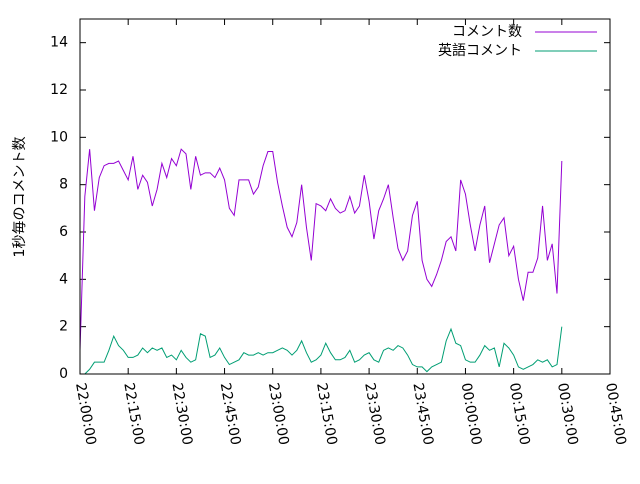 This screenshot has height=484, width=640. What do you see at coordinates (20, 197) in the screenshot?
I see `y-axis-label: 1秒毎のコメント数` at bounding box center [20, 197].